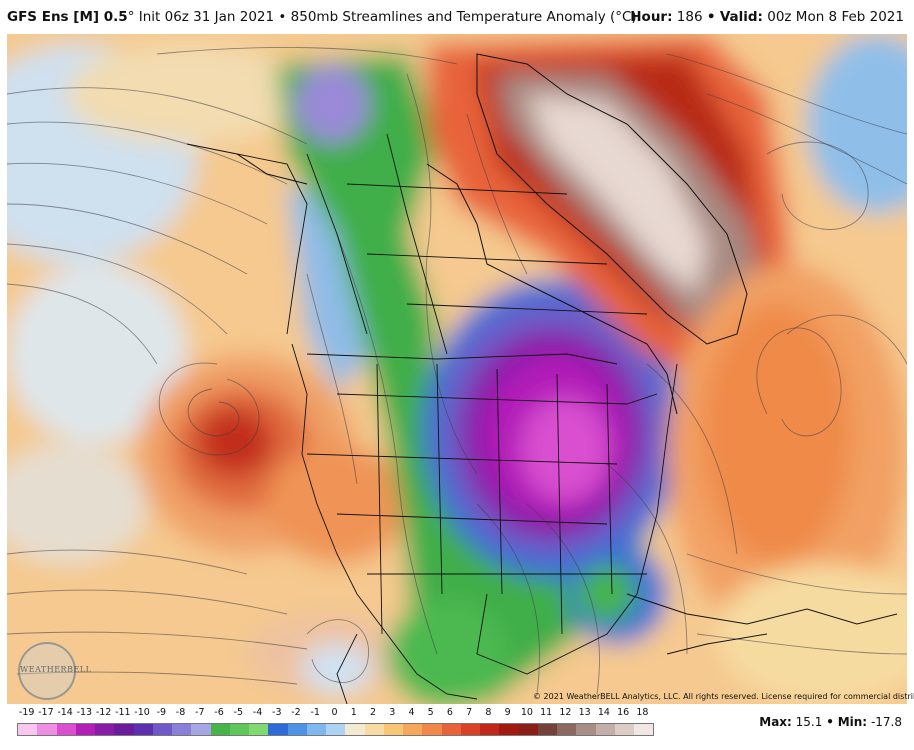 The height and width of the screenshot is (750, 914). What do you see at coordinates (809, 722) in the screenshot?
I see `max-value: 15.1` at bounding box center [809, 722].